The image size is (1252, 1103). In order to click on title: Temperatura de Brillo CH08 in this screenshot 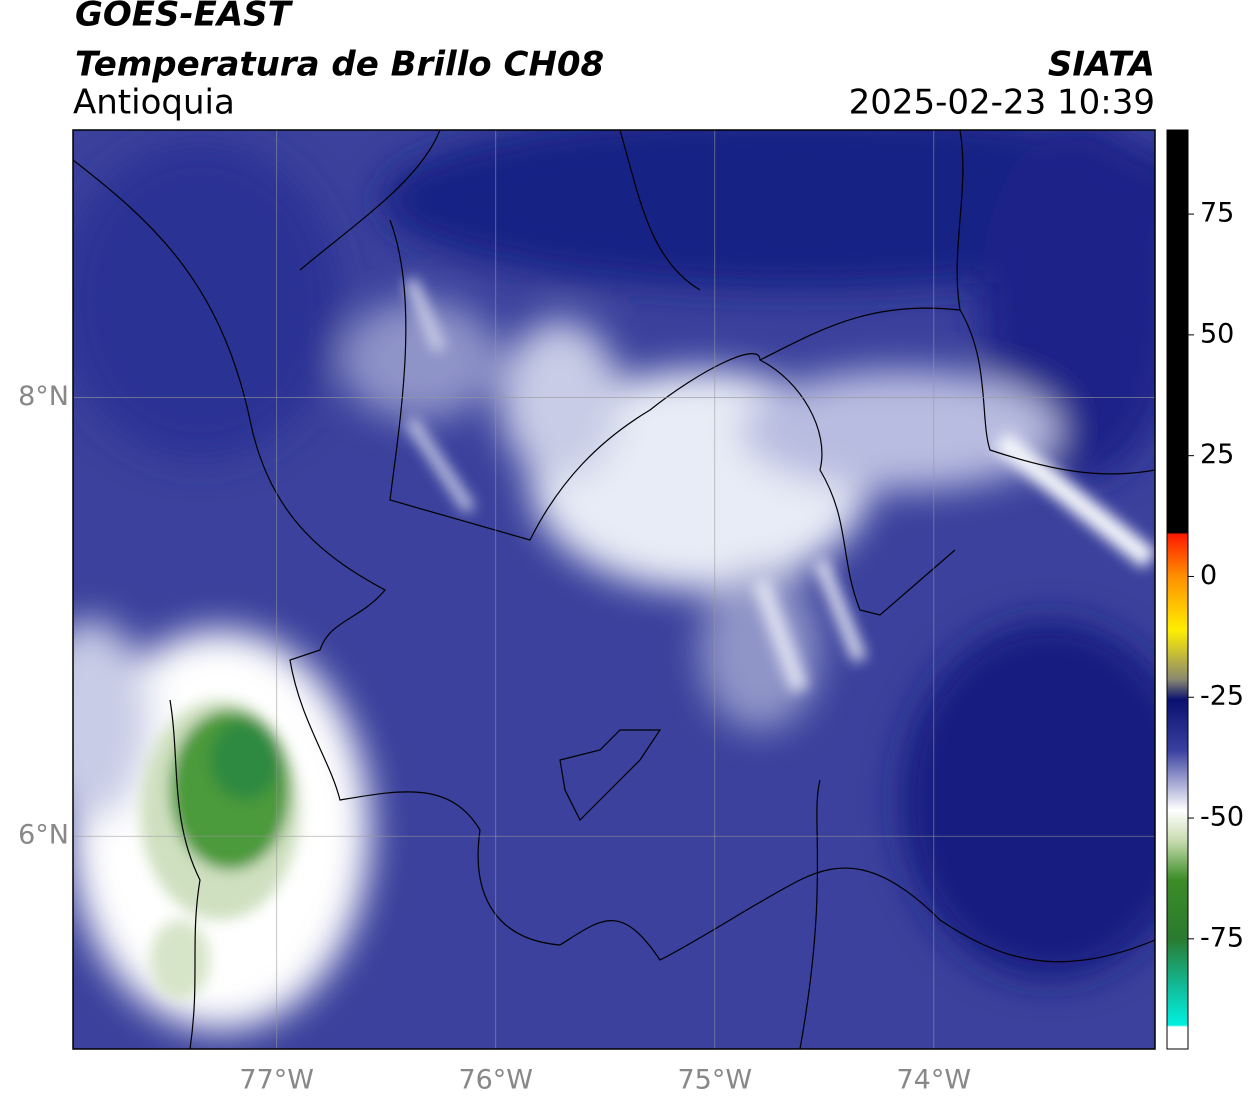, I will do `click(339, 65)`.